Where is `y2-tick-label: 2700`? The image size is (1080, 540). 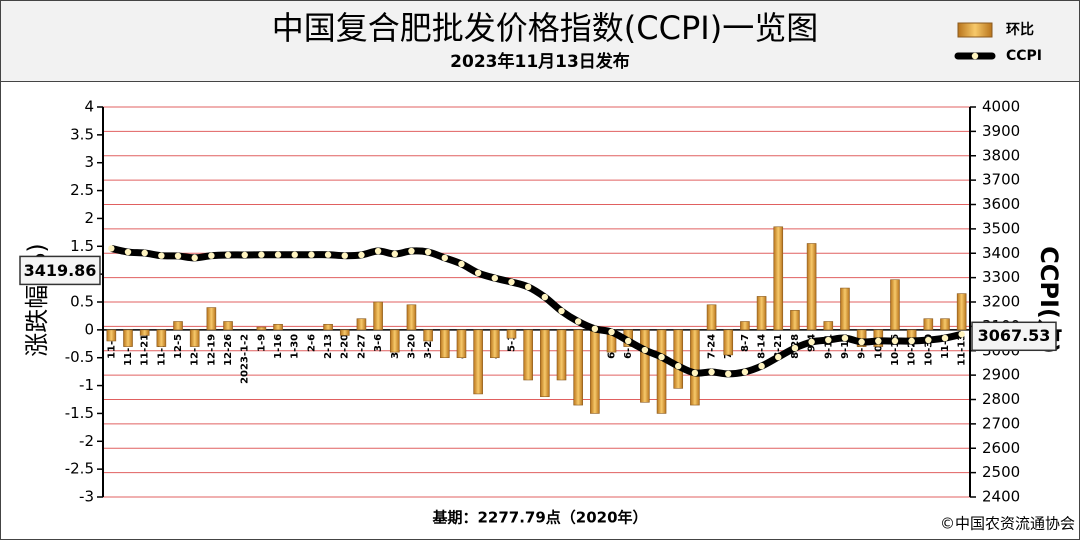 y2-tick-label: 2700 is located at coordinates (1001, 423).